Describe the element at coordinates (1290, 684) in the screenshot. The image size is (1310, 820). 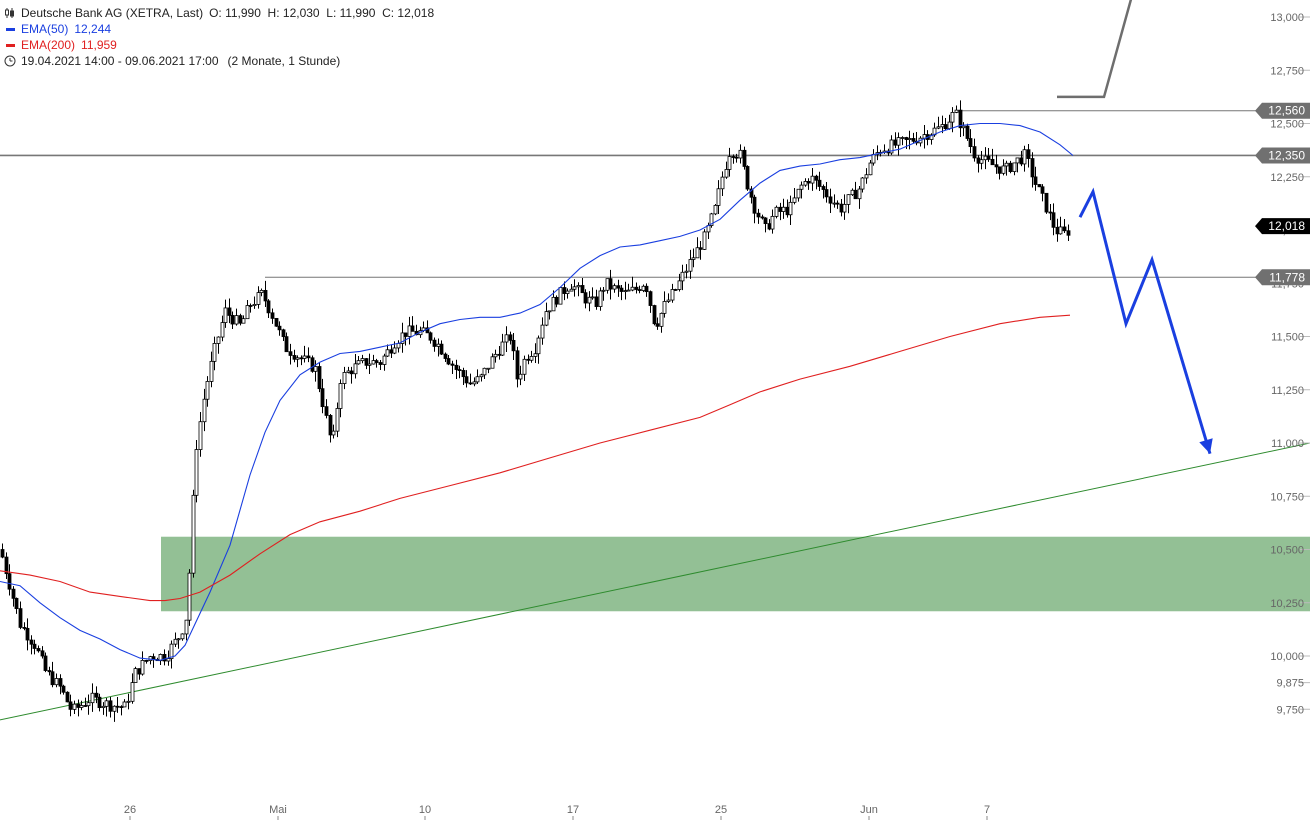
I see `y-tick-label: 9,875` at that location.